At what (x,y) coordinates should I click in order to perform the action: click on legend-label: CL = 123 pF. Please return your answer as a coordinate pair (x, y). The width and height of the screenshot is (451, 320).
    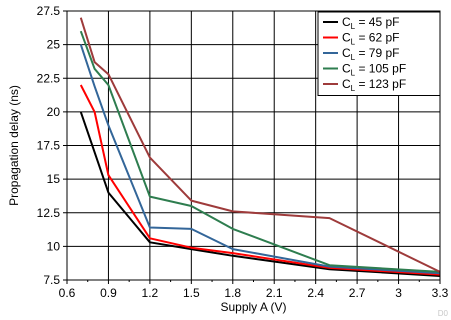
    Looking at the image, I should click on (374, 85).